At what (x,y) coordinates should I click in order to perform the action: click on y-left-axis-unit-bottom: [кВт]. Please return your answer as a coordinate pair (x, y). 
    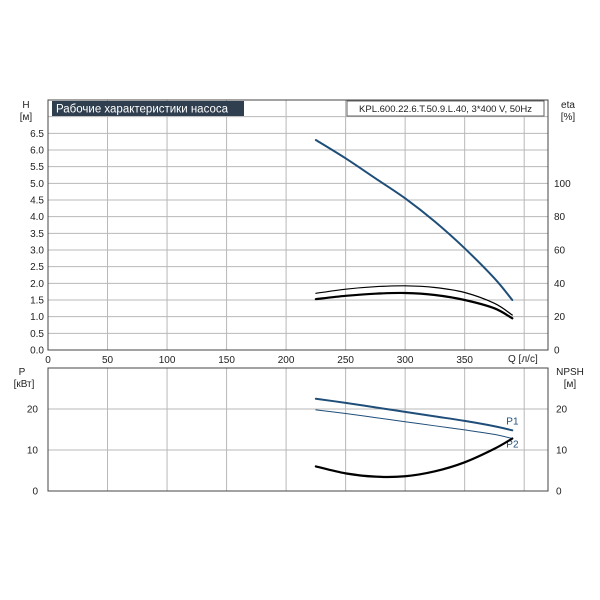
    Looking at the image, I should click on (24, 384).